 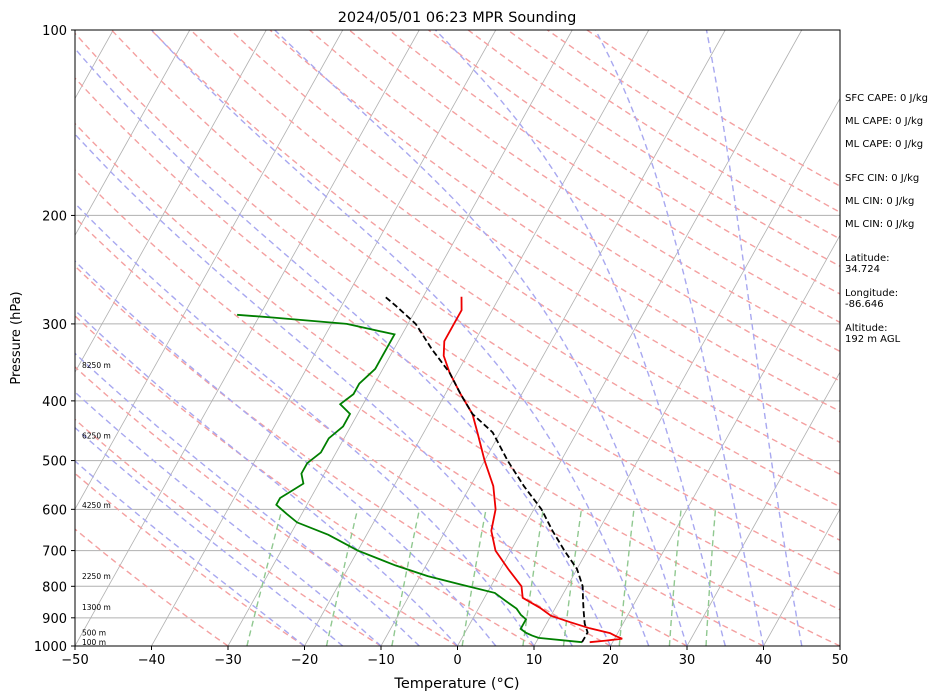 I want to click on ml-cin-stat-2: ML CIN: 0 J/kg, so click(x=880, y=224).